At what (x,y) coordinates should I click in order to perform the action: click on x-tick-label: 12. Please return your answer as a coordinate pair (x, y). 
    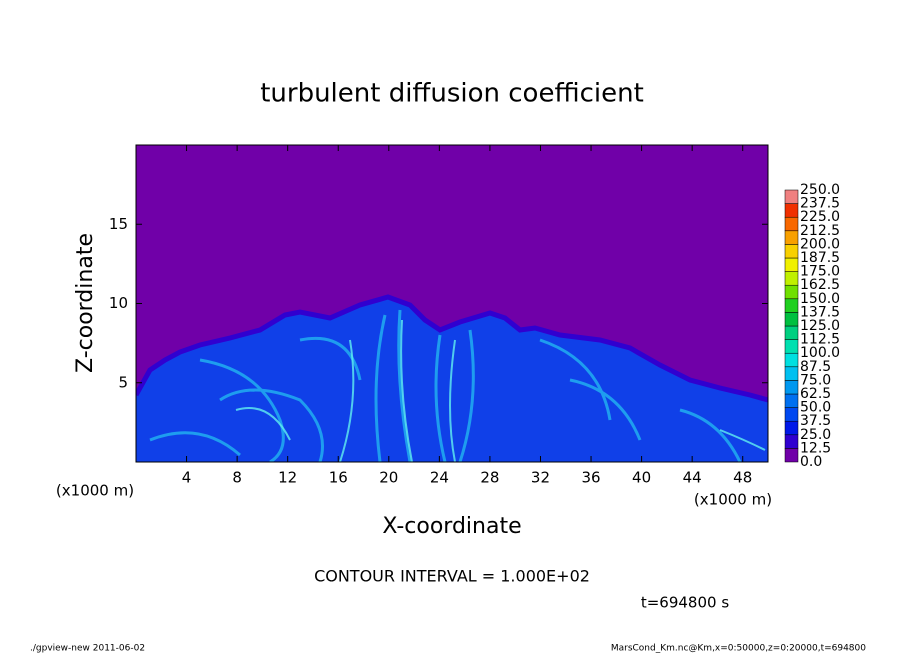
    Looking at the image, I should click on (287, 478).